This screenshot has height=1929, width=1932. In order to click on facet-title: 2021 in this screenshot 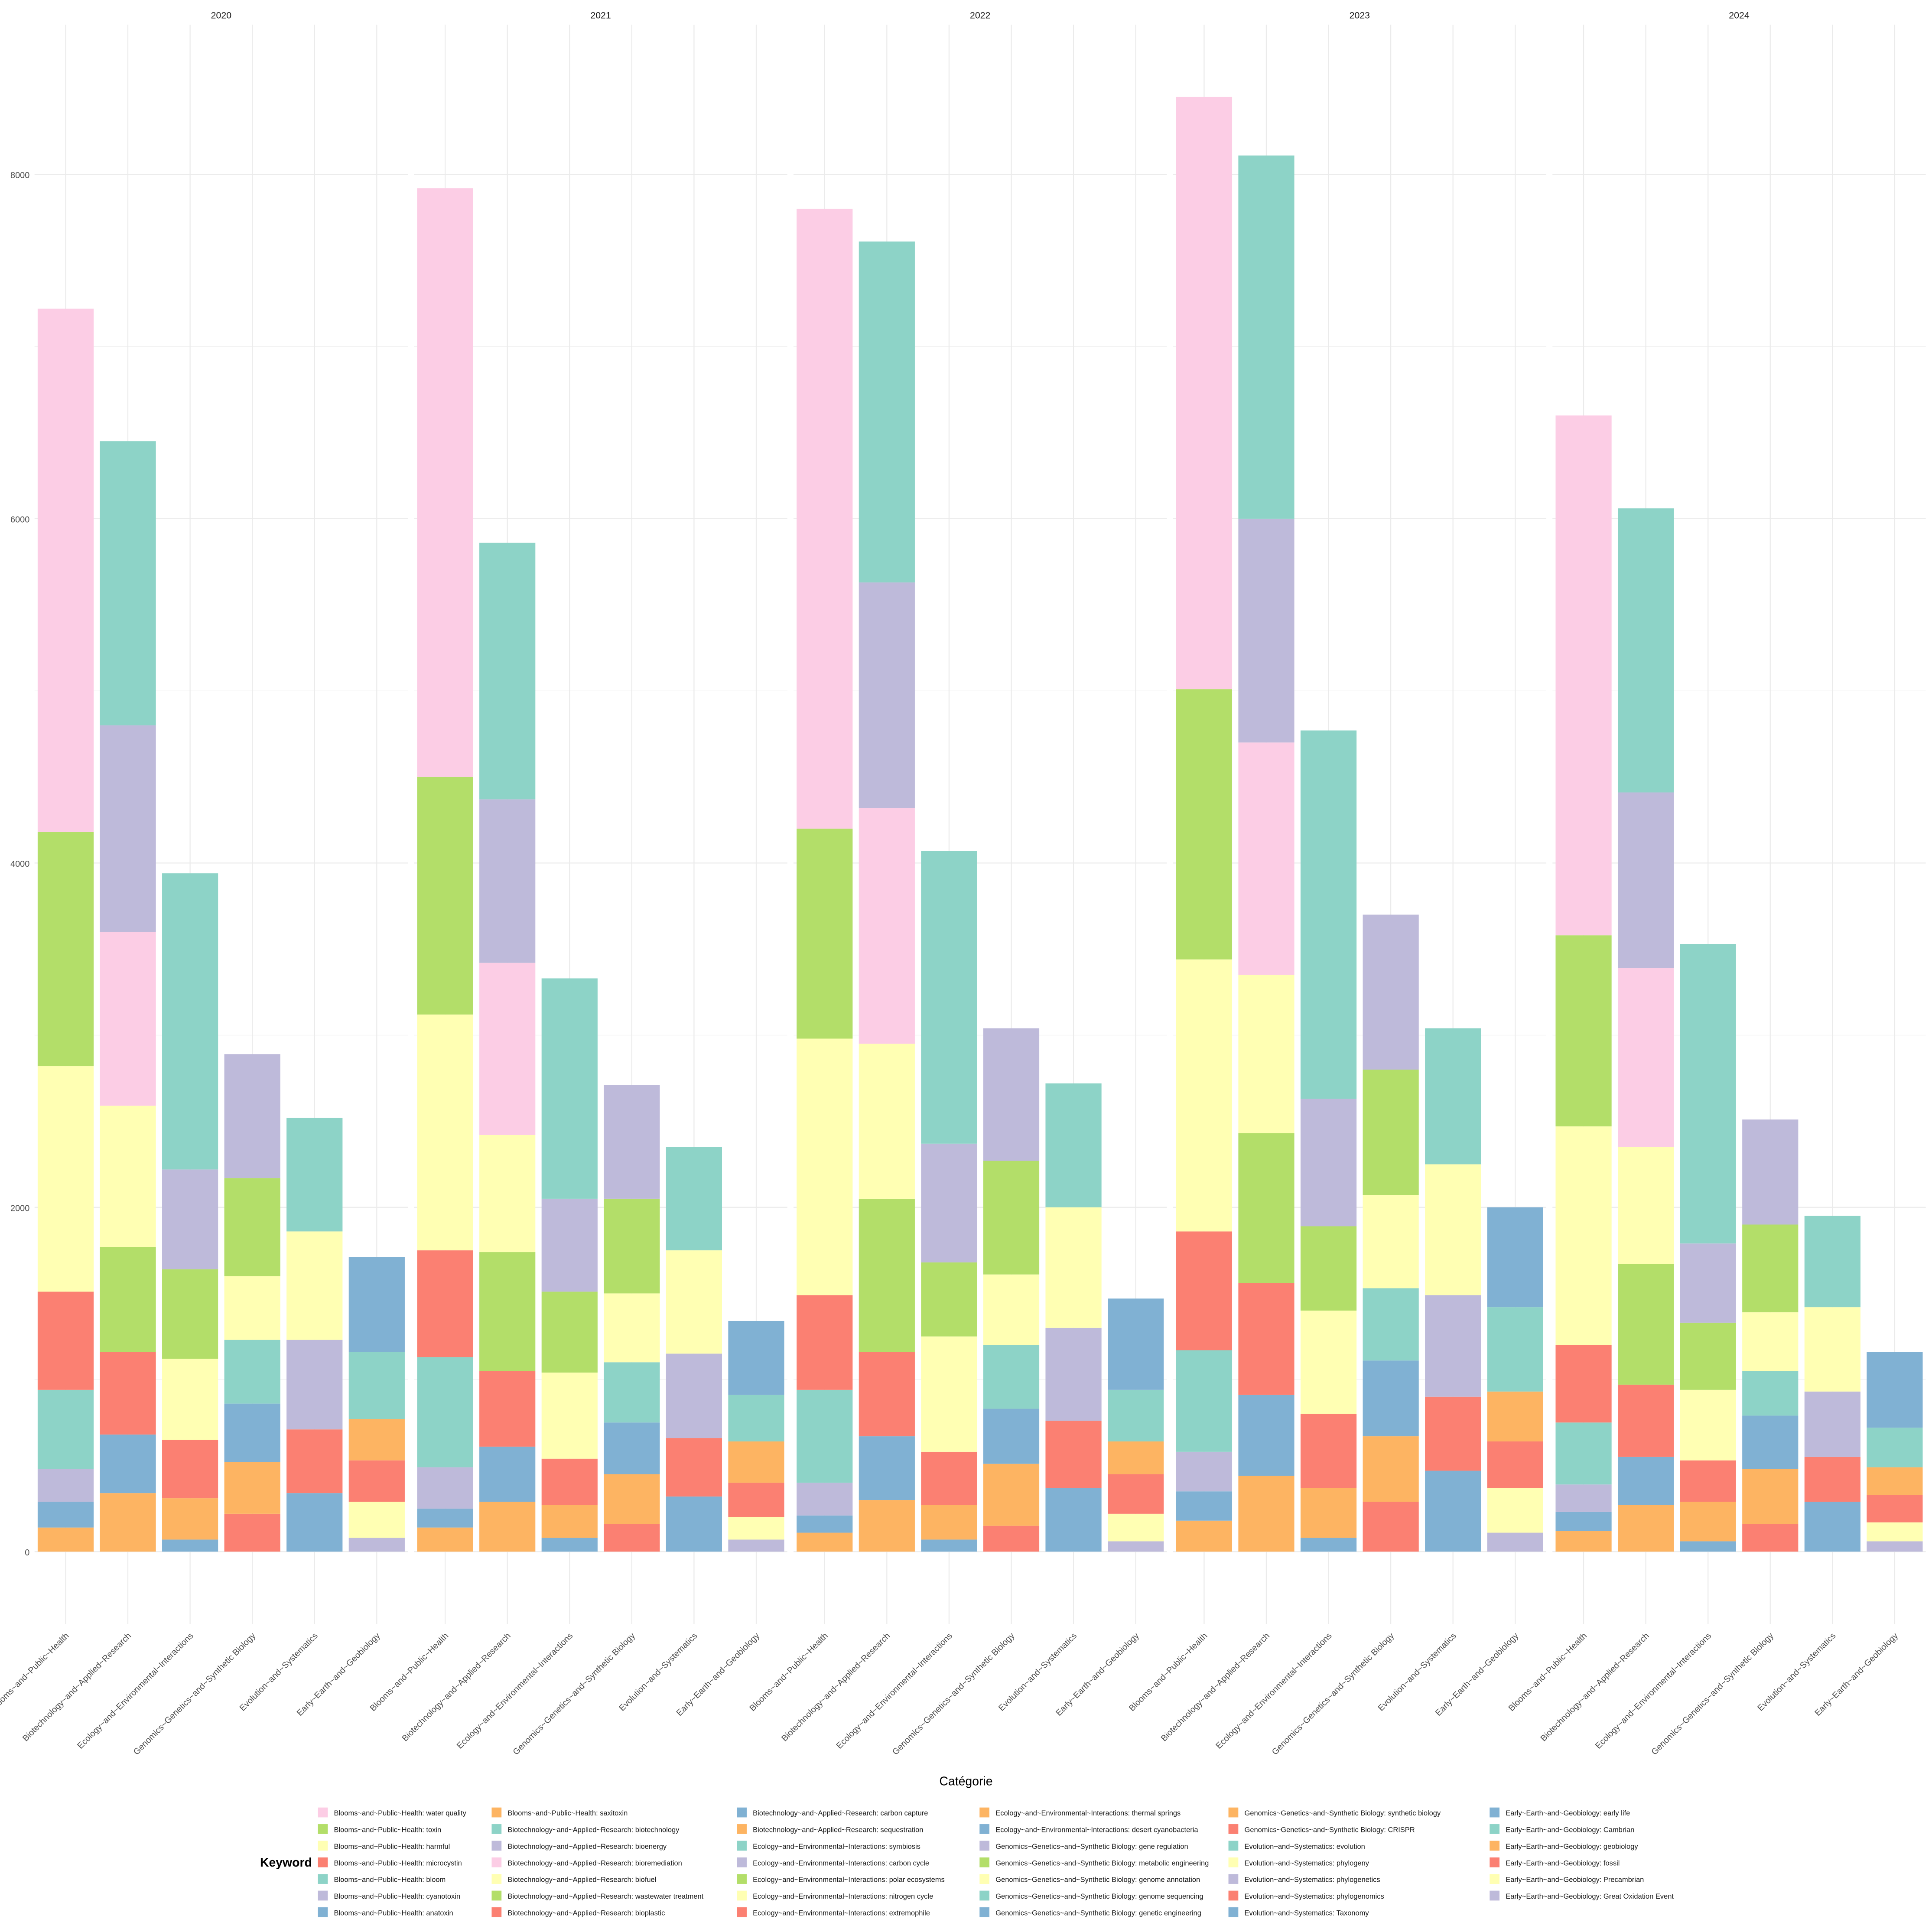, I will do `click(600, 16)`.